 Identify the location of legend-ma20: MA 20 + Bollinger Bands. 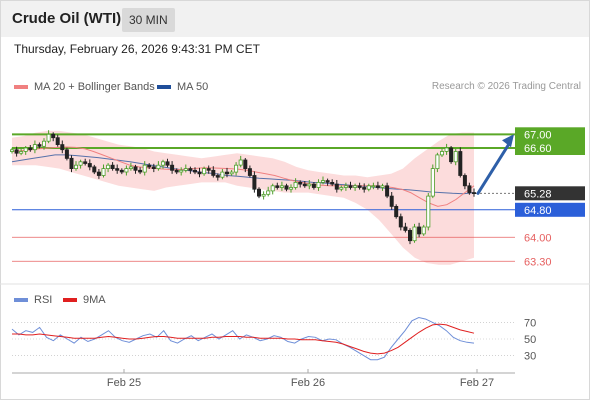
(84, 87).